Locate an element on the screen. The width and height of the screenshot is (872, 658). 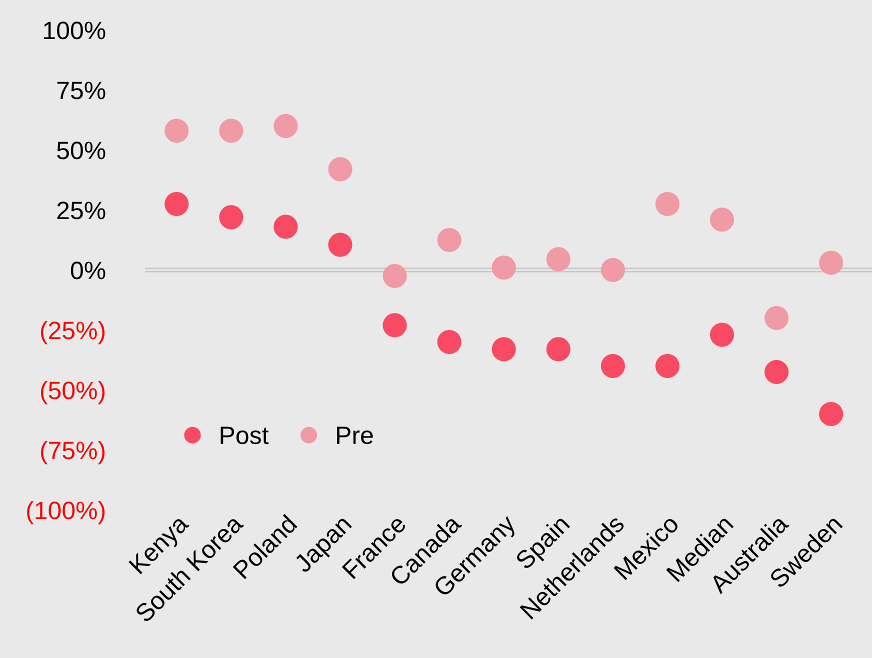
y-tick-label: 100% is located at coordinates (75, 31).